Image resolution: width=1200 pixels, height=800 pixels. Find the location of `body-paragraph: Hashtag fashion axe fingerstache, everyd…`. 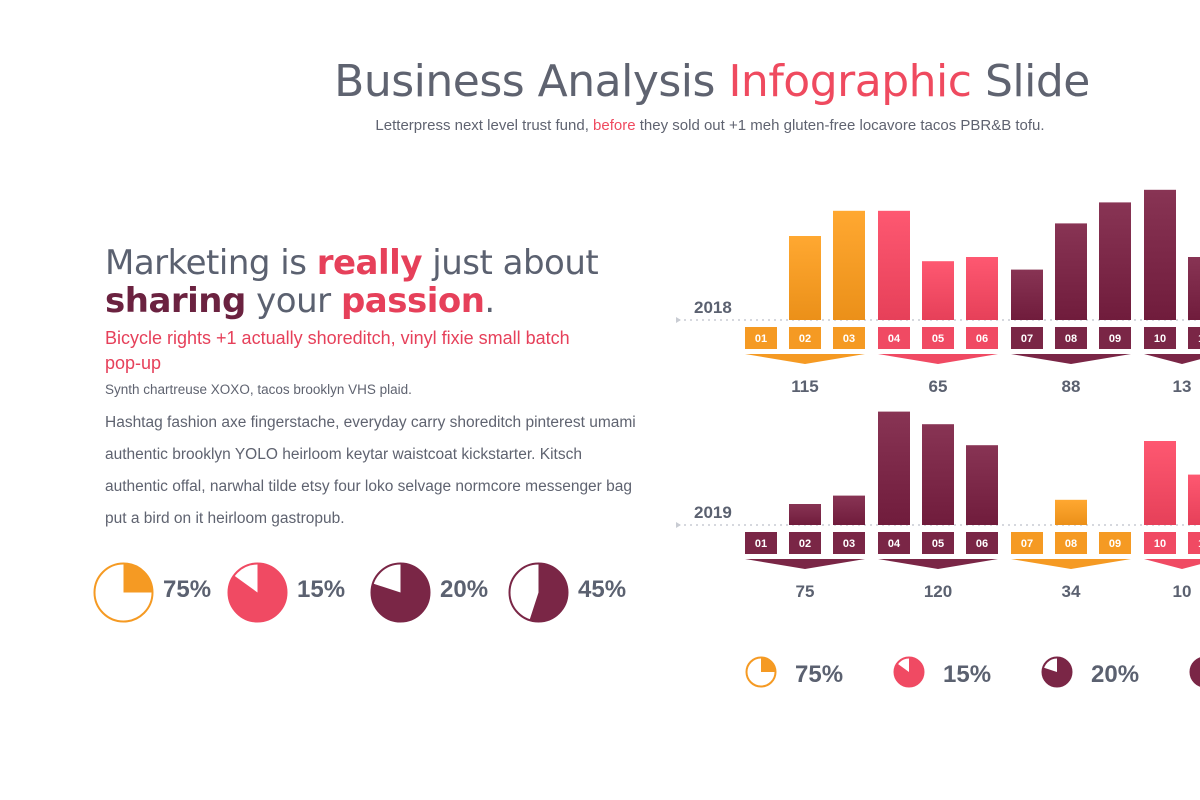

body-paragraph: Hashtag fashion axe fingerstache, everyd… is located at coordinates (370, 470).